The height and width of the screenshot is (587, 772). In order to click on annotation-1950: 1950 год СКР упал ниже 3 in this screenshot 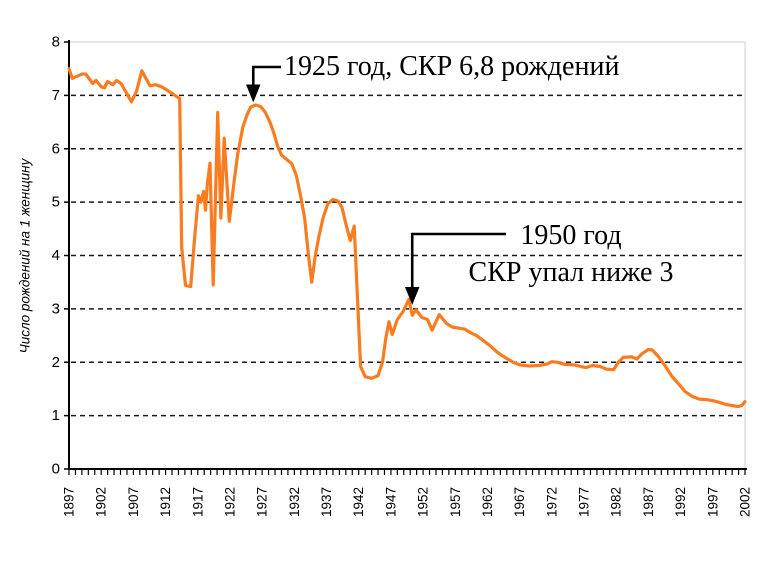, I will do `click(571, 254)`.